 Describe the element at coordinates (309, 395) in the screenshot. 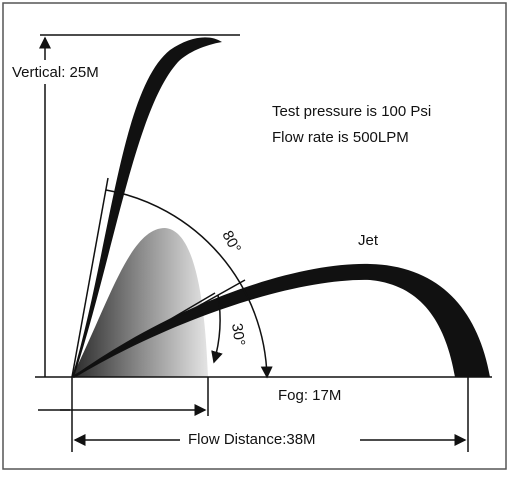

I see `fog-label: Fog: 17M` at that location.